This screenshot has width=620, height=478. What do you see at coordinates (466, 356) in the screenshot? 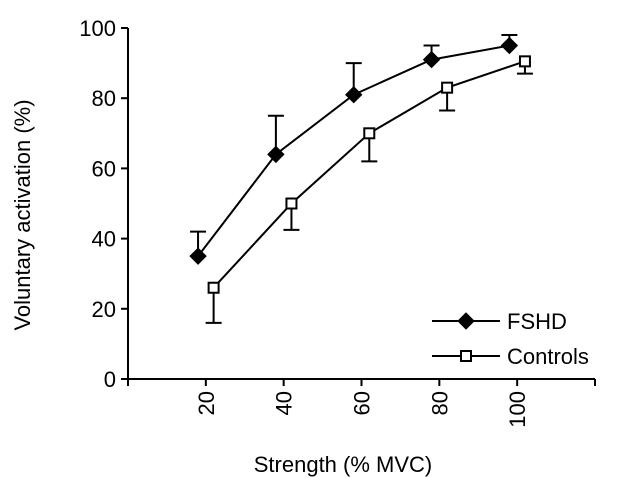
I see `legend-marker-controls` at bounding box center [466, 356].